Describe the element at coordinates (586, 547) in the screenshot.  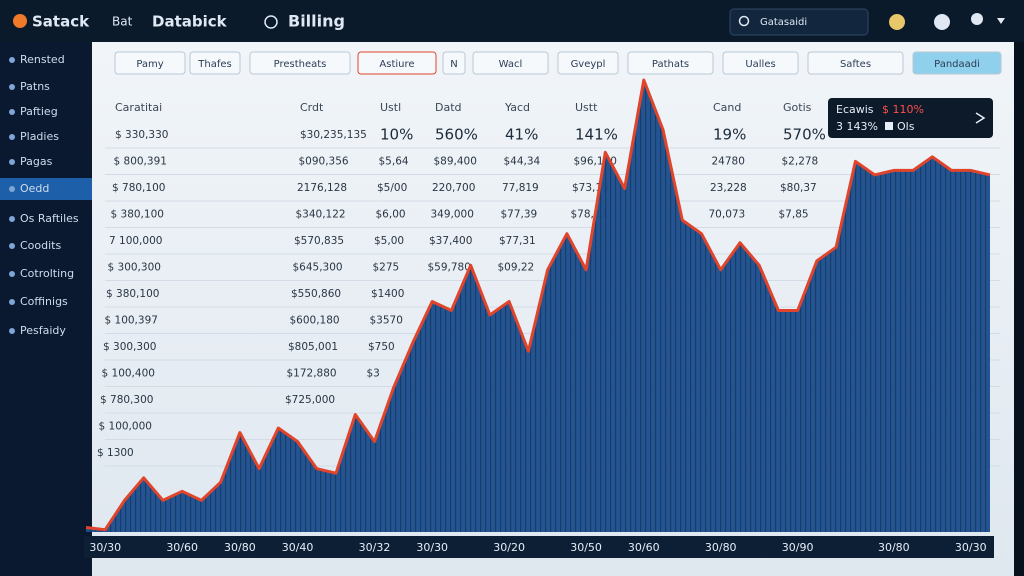
I see `x-tick-label: 30/50` at that location.